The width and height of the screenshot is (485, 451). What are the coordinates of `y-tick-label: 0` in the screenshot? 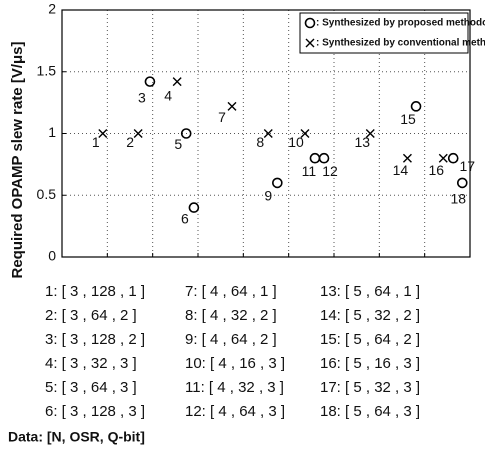 It's located at (52, 256).